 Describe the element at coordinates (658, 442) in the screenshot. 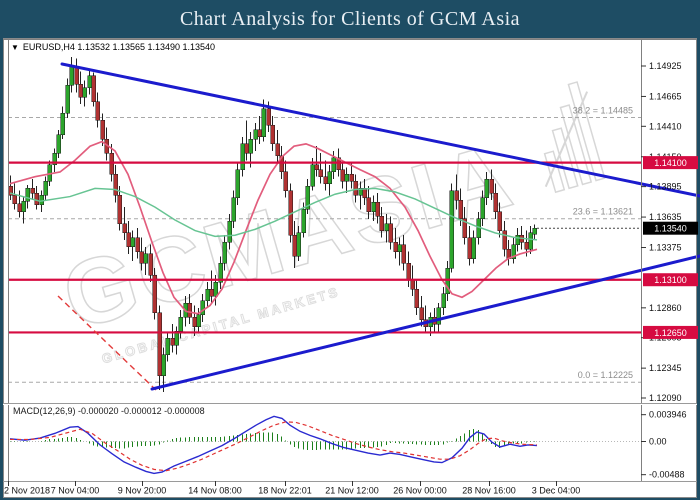

I see `macd-axis-tick-label: 0.00` at that location.